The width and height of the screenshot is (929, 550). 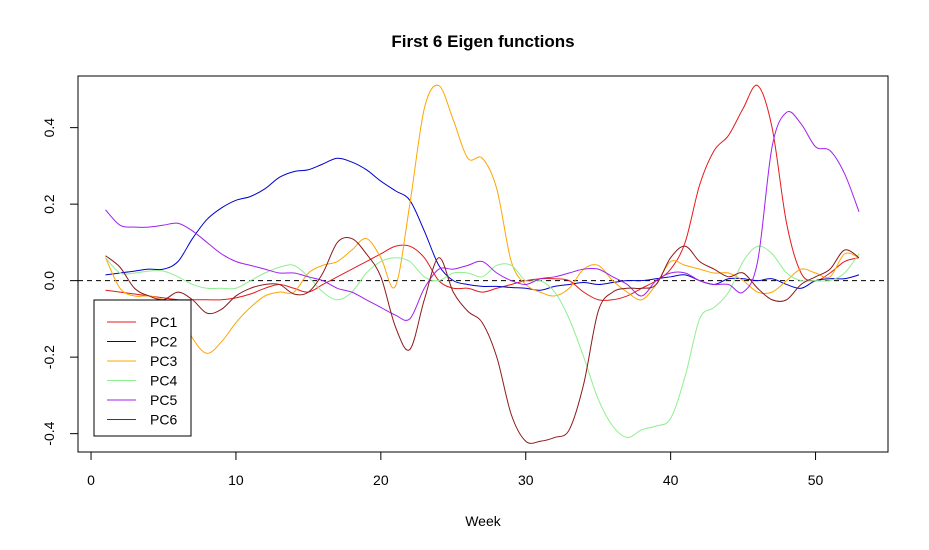 What do you see at coordinates (49, 433) in the screenshot?
I see `y-tick-label: -0.4` at bounding box center [49, 433].